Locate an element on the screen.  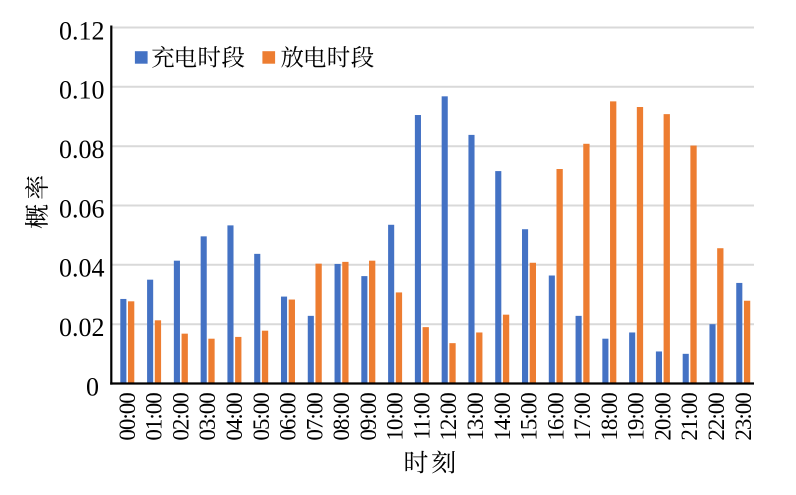
svg-text: 16:00 is located at coordinates (555, 417).